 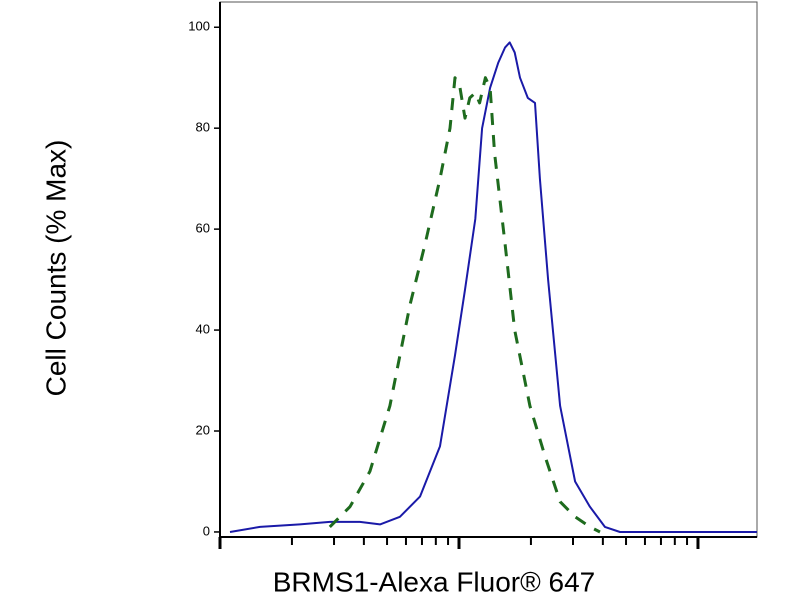 I want to click on x-axis-label: BRMS1-Alexa Fluor® 647, so click(x=434, y=581).